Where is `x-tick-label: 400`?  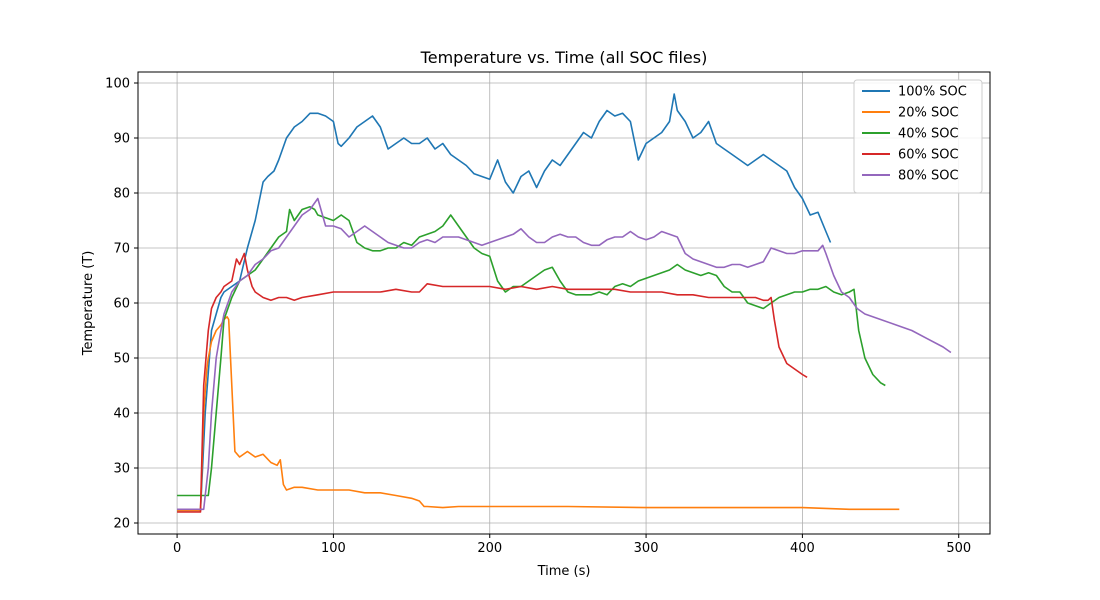
x-tick-label: 400 is located at coordinates (802, 548).